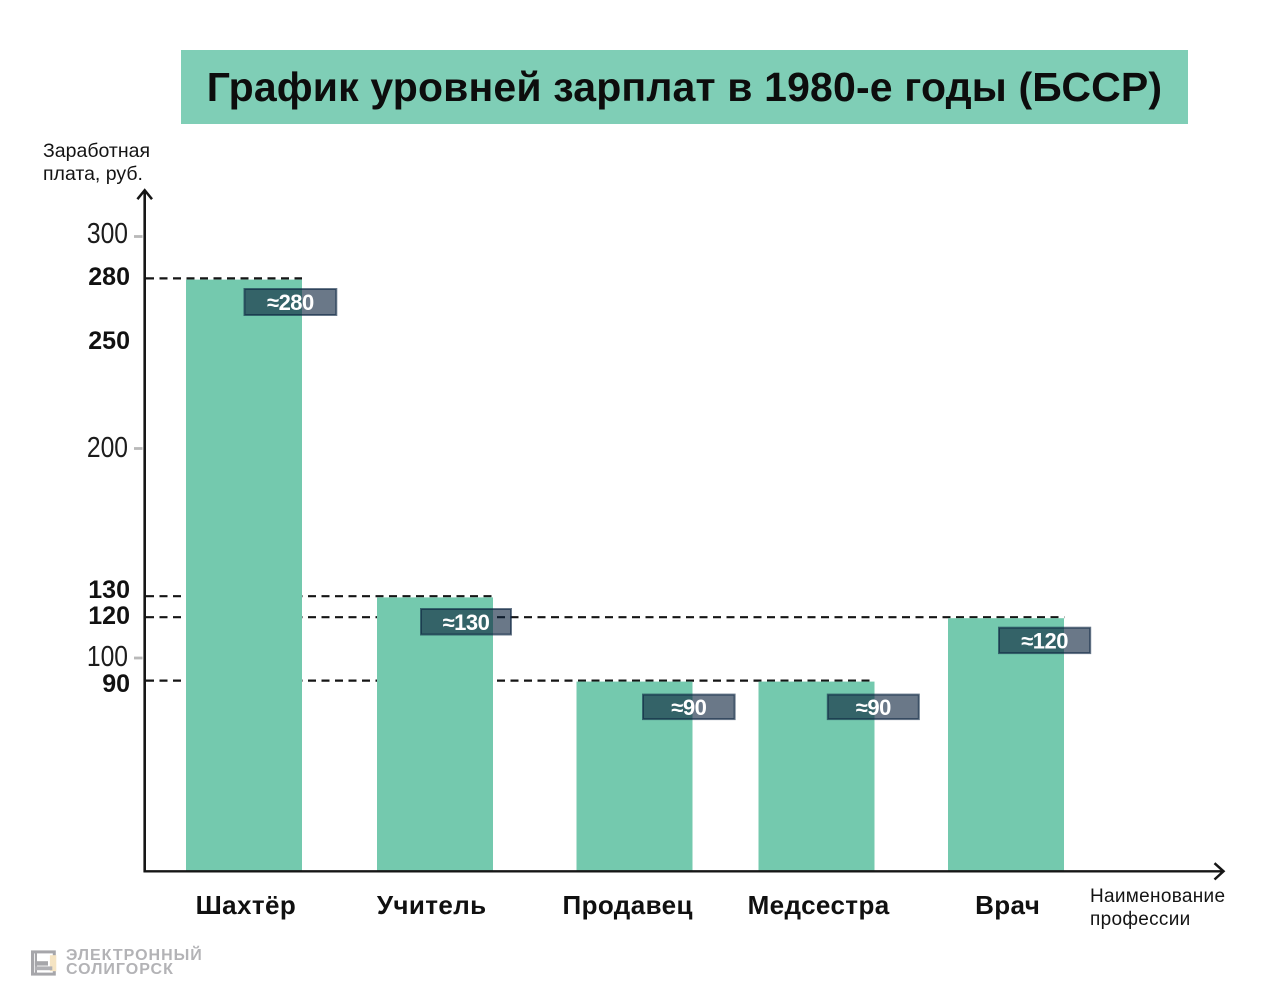 The height and width of the screenshot is (1000, 1270). Describe the element at coordinates (1044, 640) in the screenshot. I see `svg-text: ≈120` at that location.